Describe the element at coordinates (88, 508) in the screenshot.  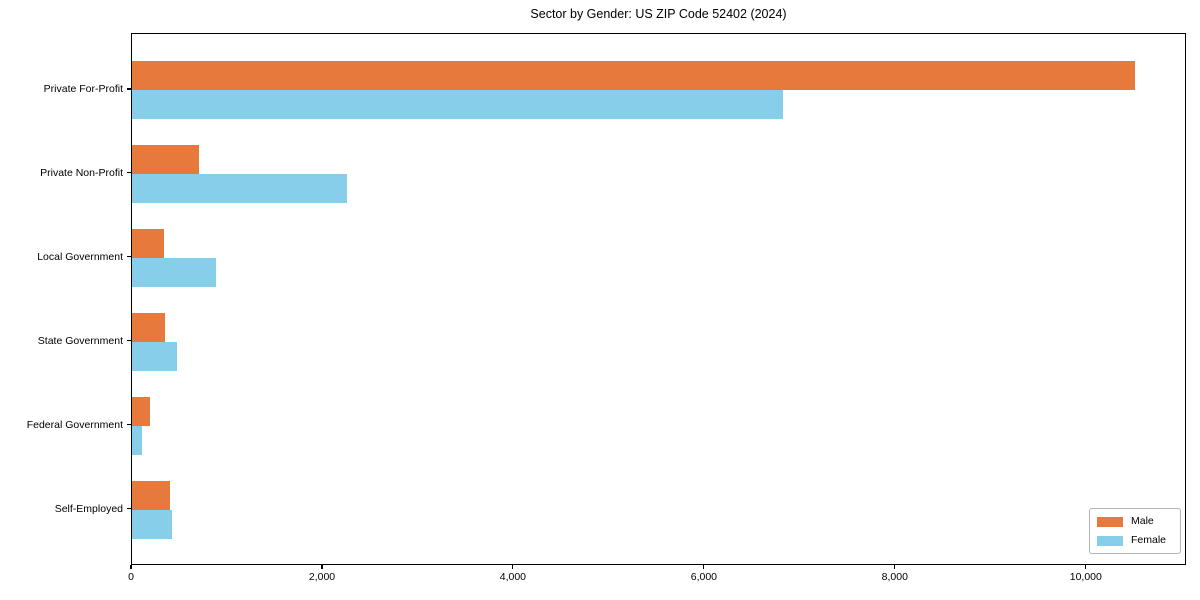
I see `y-tick-label-self-employed: Self-Employed` at that location.